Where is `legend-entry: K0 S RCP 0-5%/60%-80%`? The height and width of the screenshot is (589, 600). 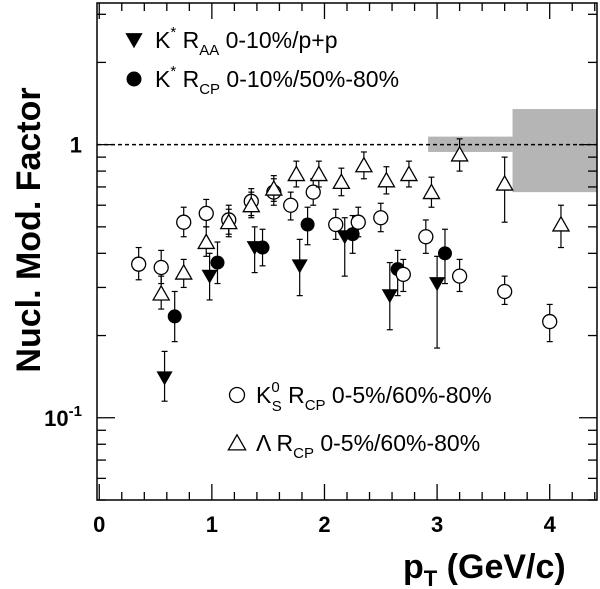
legend-entry: K0 S RCP 0-5%/60%-80% is located at coordinates (360, 397).